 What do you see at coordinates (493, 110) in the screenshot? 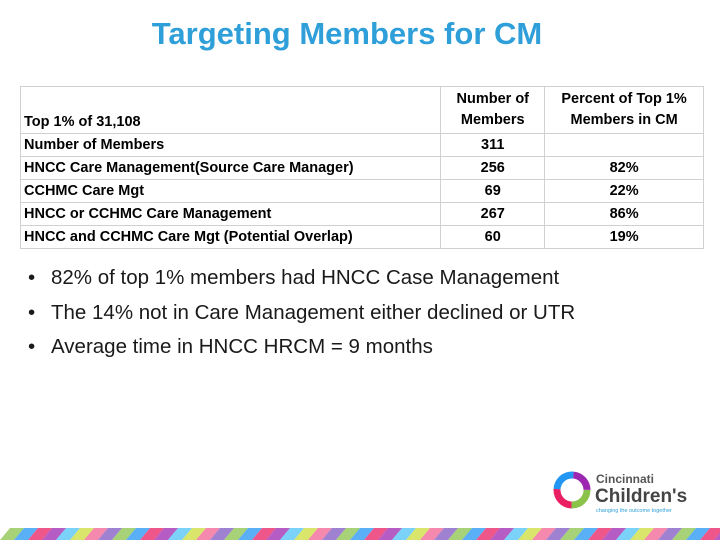
I see `header-cell: Number of Members` at bounding box center [493, 110].